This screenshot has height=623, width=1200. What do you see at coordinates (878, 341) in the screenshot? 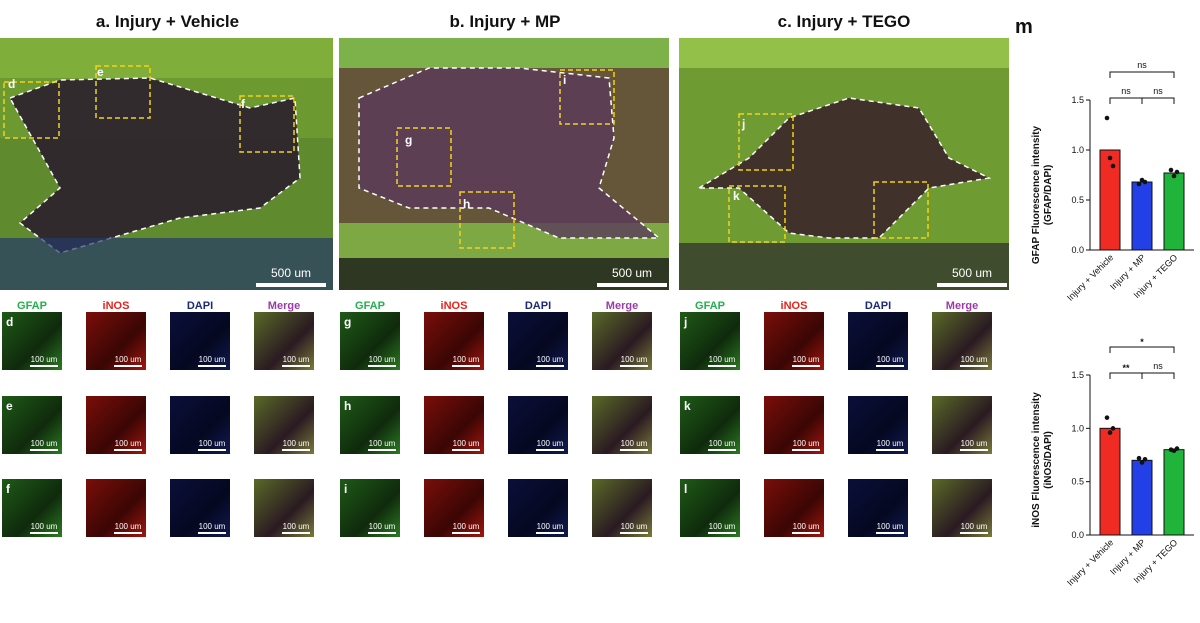
I see `tile-j-dapi: 100 um` at bounding box center [878, 341].